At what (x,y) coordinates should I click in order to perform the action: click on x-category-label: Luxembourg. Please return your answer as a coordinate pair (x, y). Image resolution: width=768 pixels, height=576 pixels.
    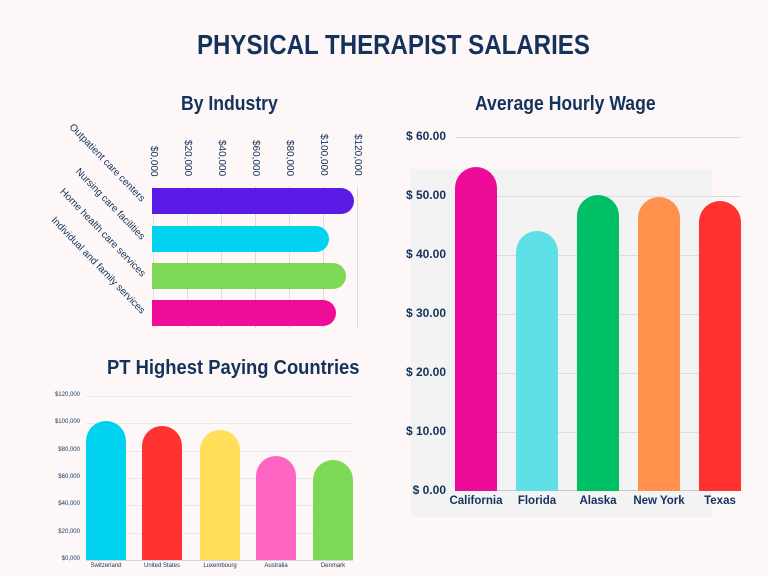
    Looking at the image, I should click on (220, 566).